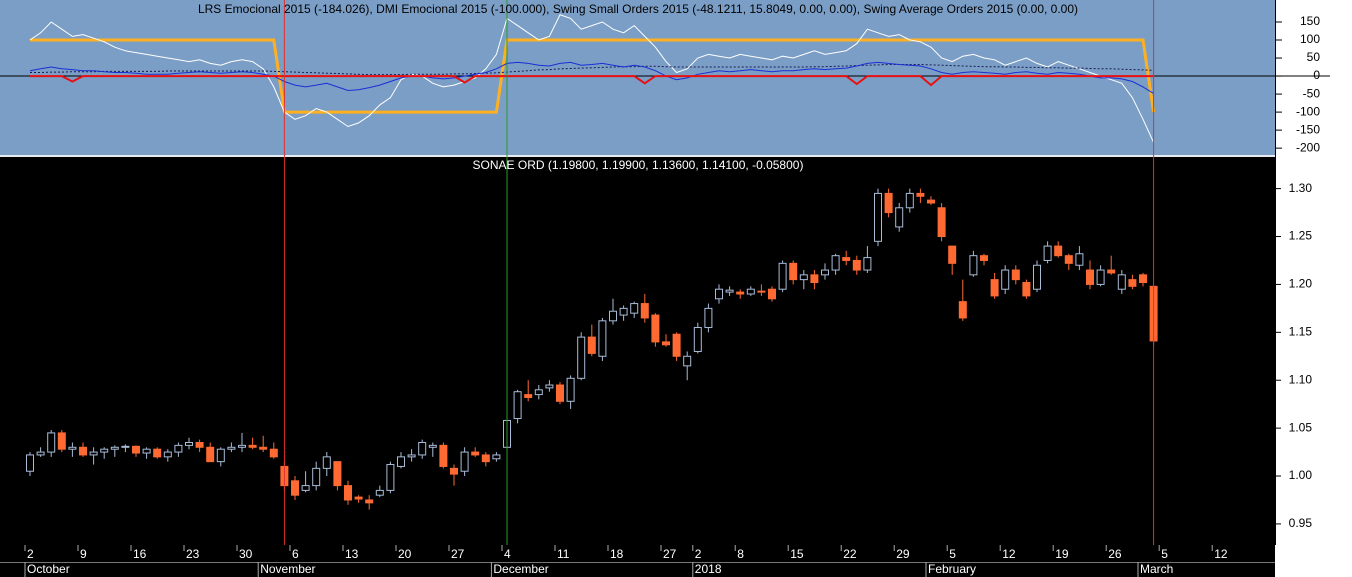 The width and height of the screenshot is (1352, 577). Describe the element at coordinates (903, 554) in the screenshot. I see `x-tick-label: 29` at that location.